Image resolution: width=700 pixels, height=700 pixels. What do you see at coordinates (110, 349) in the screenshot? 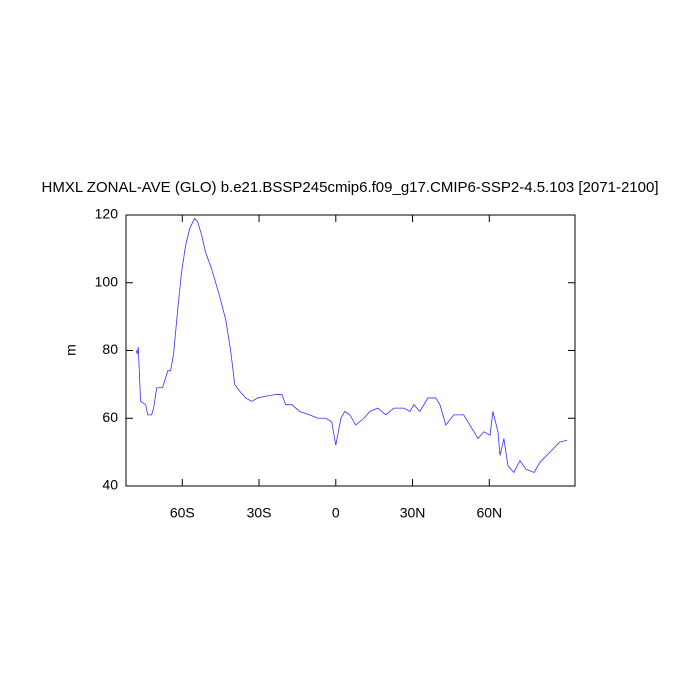
I see `y-tick-label: 80` at bounding box center [110, 349].